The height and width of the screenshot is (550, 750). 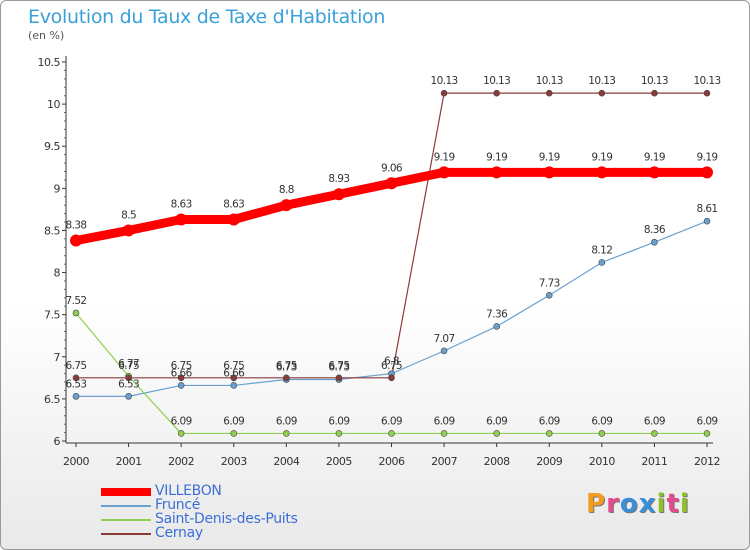 What do you see at coordinates (707, 209) in the screenshot?
I see `data-label: 8.61` at bounding box center [707, 209].